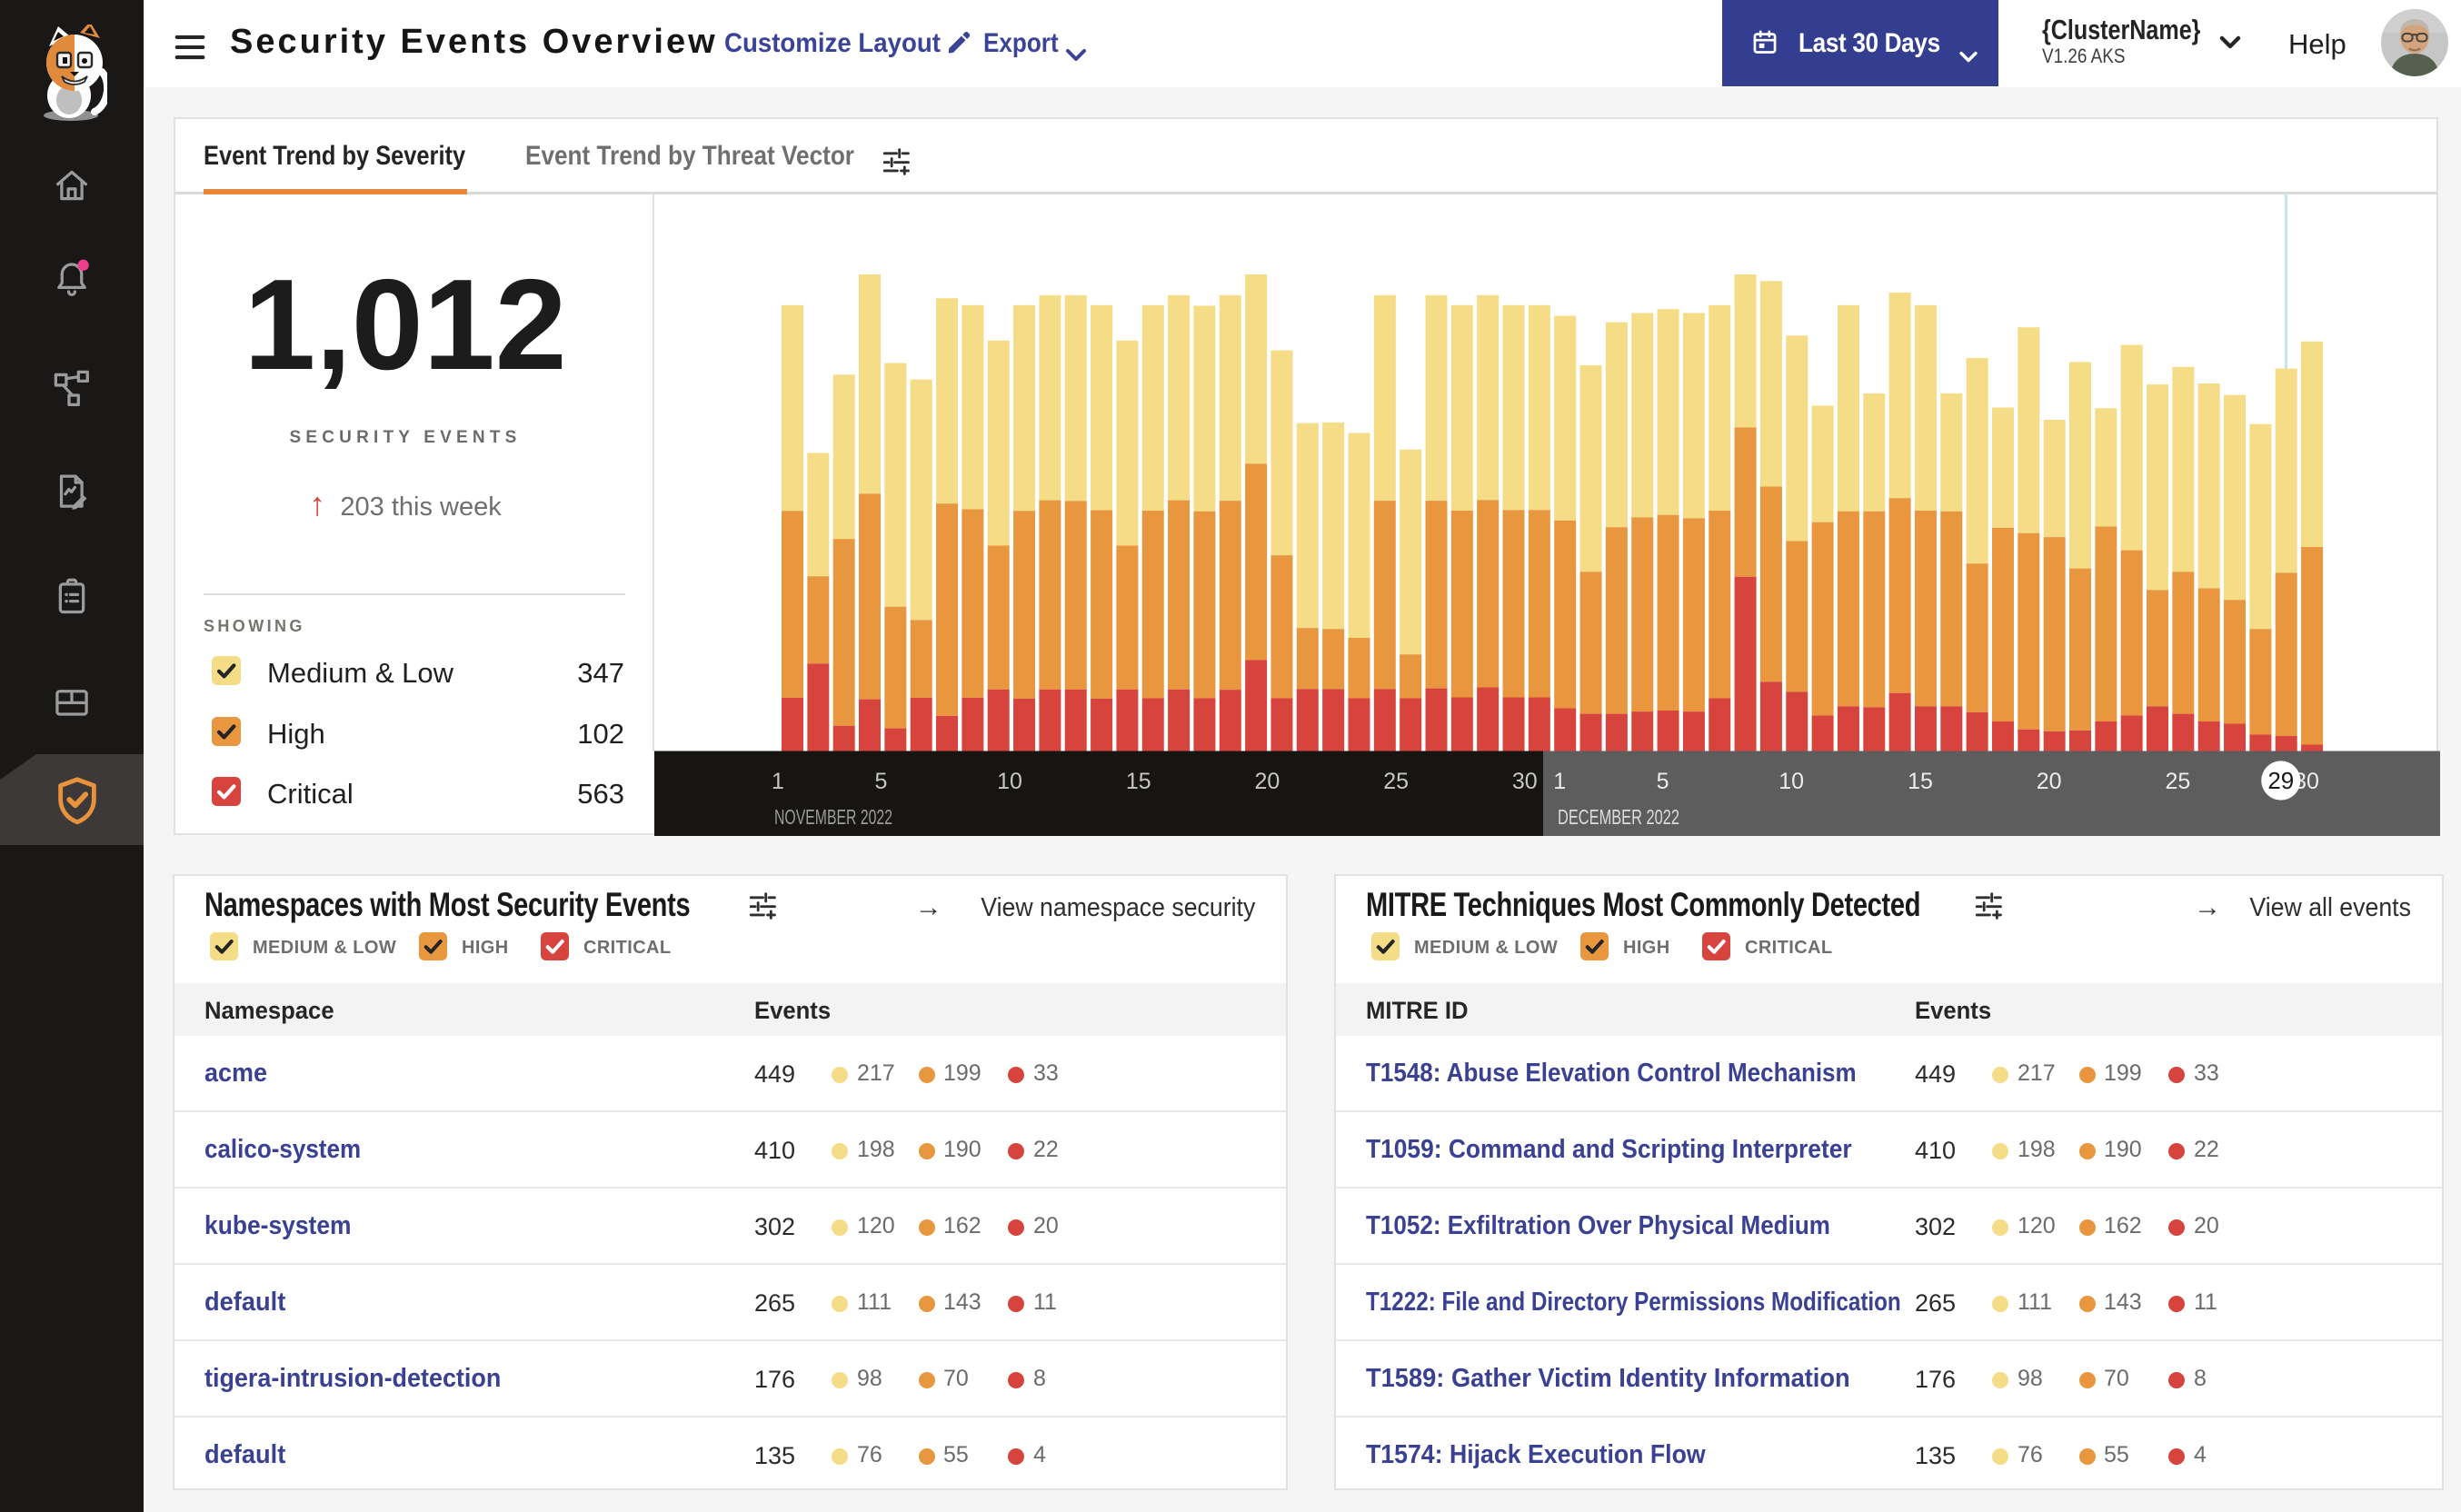 The height and width of the screenshot is (1512, 2461). Describe the element at coordinates (1525, 781) in the screenshot. I see `svg-text: 30` at that location.